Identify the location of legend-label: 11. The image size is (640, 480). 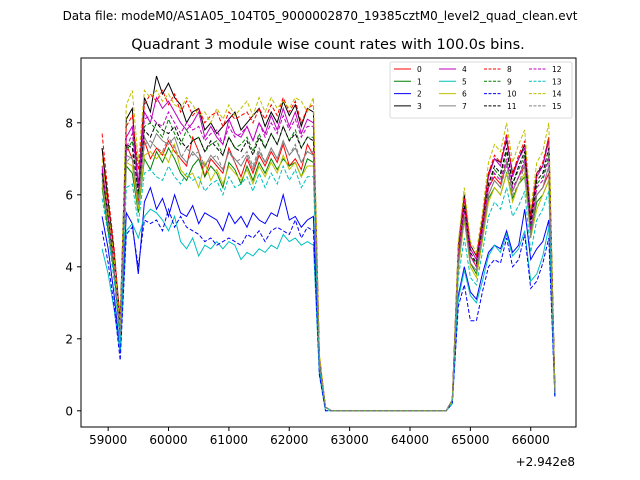
(512, 106).